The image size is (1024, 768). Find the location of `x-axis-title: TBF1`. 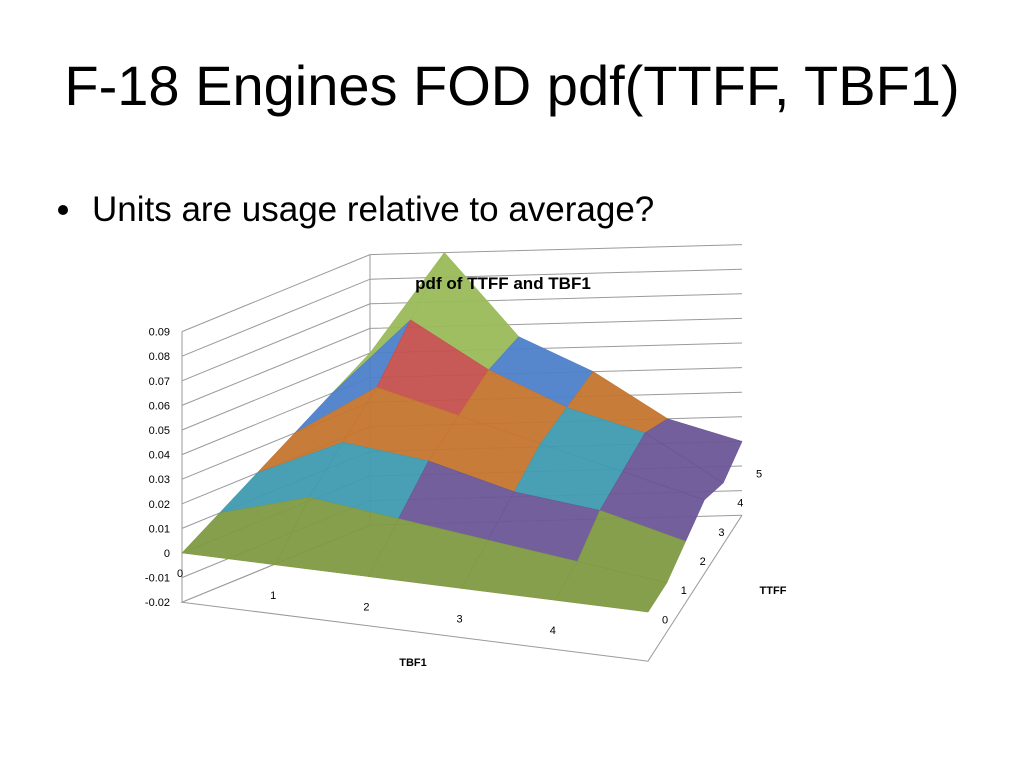

x-axis-title: TBF1 is located at coordinates (413, 663).